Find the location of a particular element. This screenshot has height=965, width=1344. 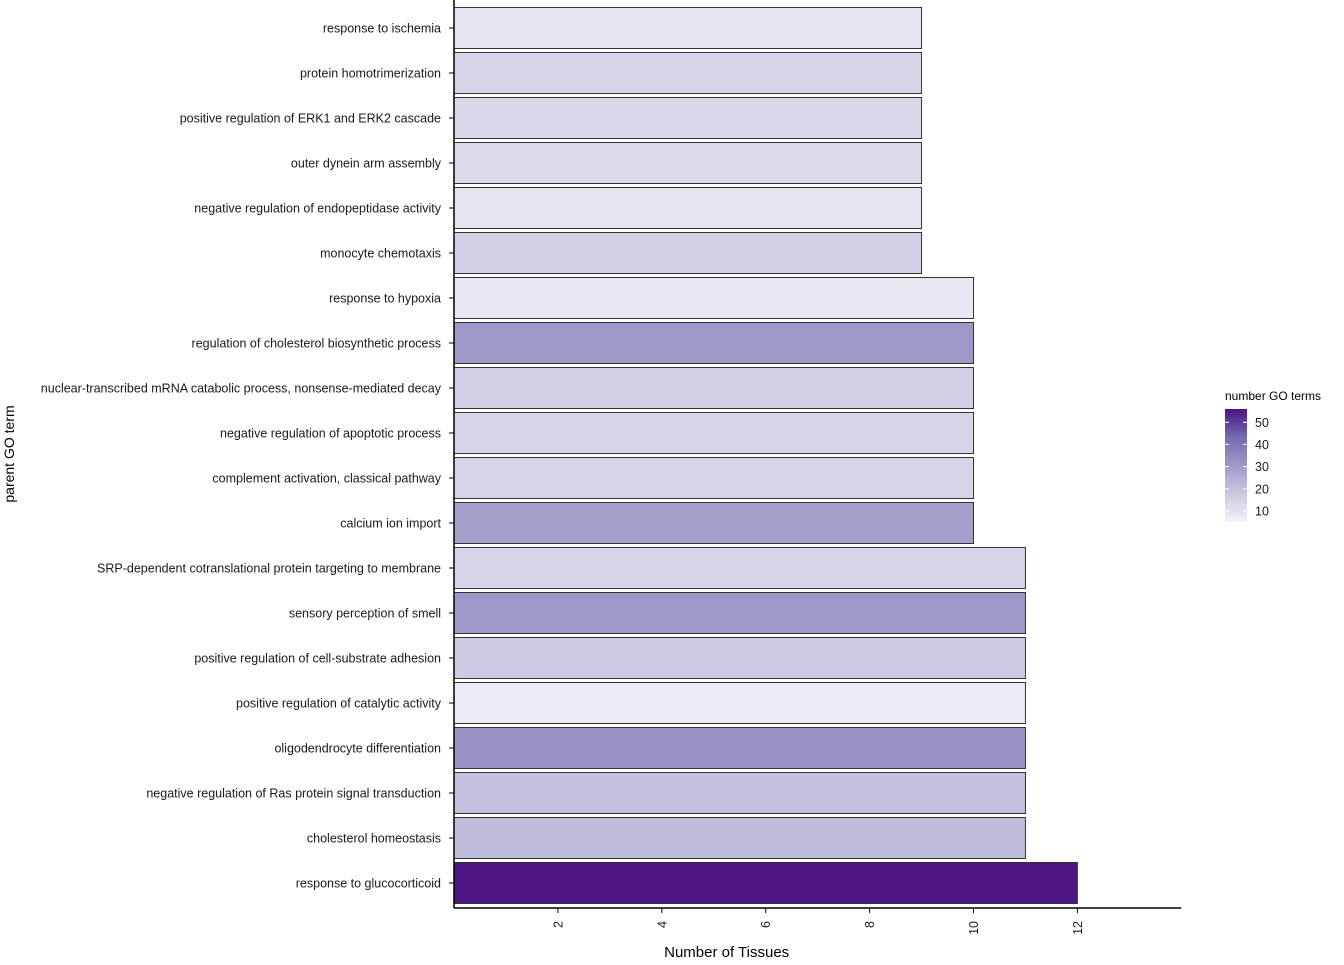

legend-tick-label: 20 is located at coordinates (1262, 489).